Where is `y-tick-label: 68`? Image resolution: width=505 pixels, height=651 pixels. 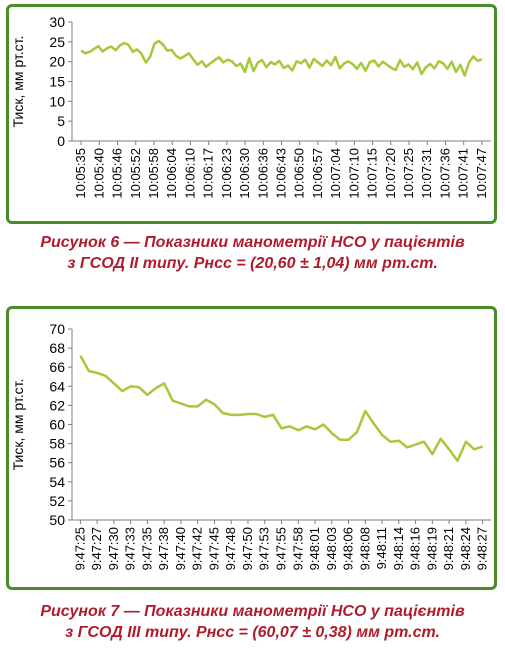 y-tick-label: 68 is located at coordinates (57, 348).